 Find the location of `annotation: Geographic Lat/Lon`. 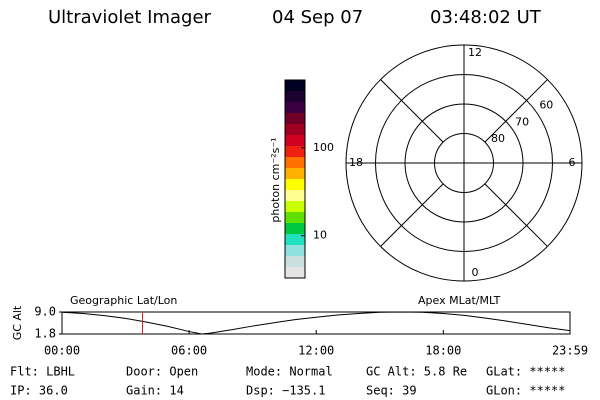

annotation: Geographic Lat/Lon is located at coordinates (123, 300).